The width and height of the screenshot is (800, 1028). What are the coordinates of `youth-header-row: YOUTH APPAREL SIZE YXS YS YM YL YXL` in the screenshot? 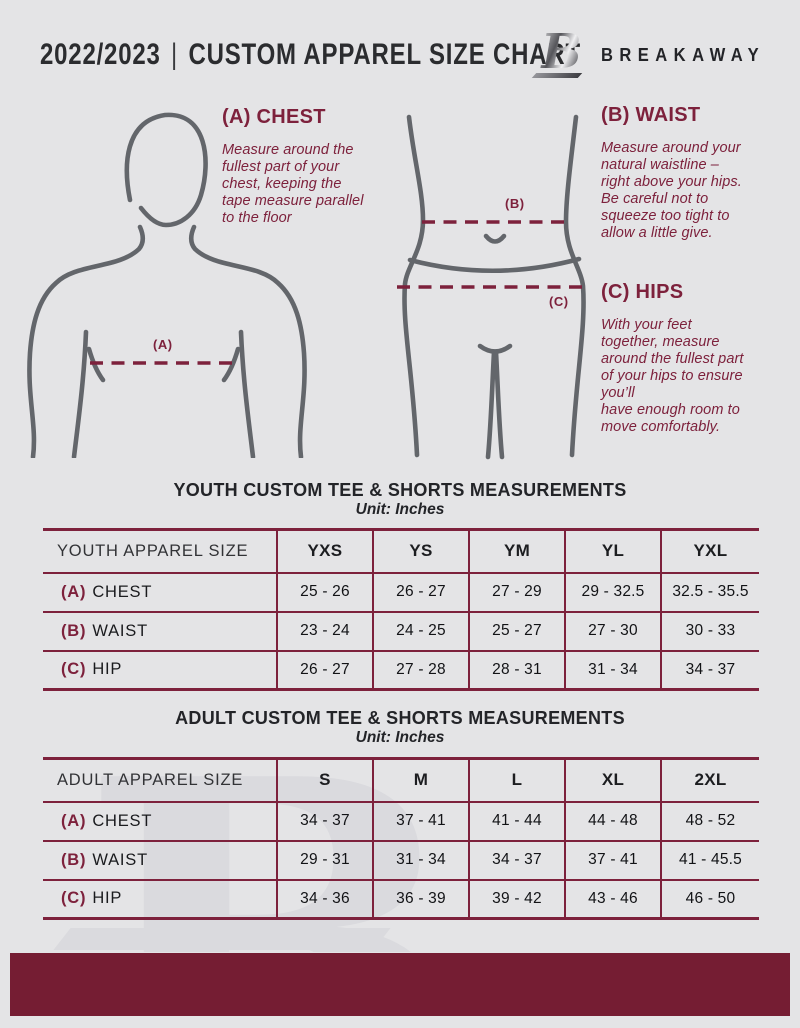 It's located at (401, 551).